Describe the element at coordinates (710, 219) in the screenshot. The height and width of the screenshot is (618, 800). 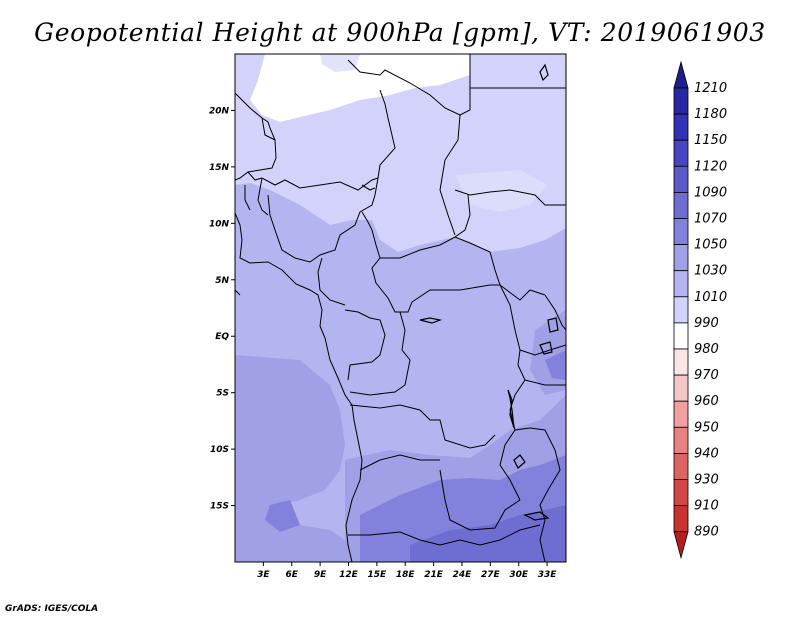
I see `colorbar-label: 1070` at that location.